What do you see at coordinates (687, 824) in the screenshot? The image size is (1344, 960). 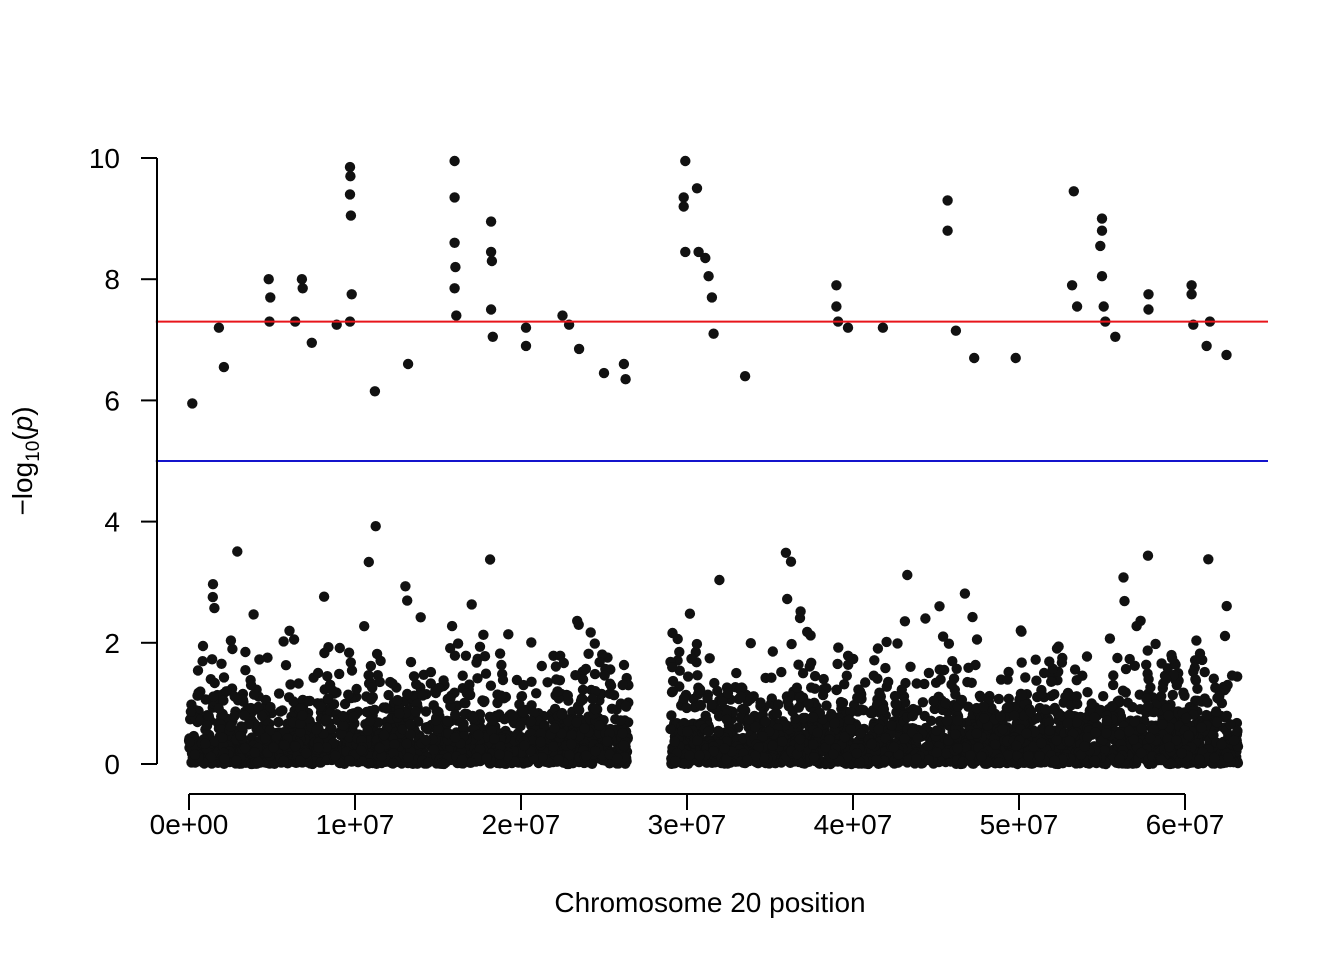 I see `x-tick-label: 3e+07` at bounding box center [687, 824].